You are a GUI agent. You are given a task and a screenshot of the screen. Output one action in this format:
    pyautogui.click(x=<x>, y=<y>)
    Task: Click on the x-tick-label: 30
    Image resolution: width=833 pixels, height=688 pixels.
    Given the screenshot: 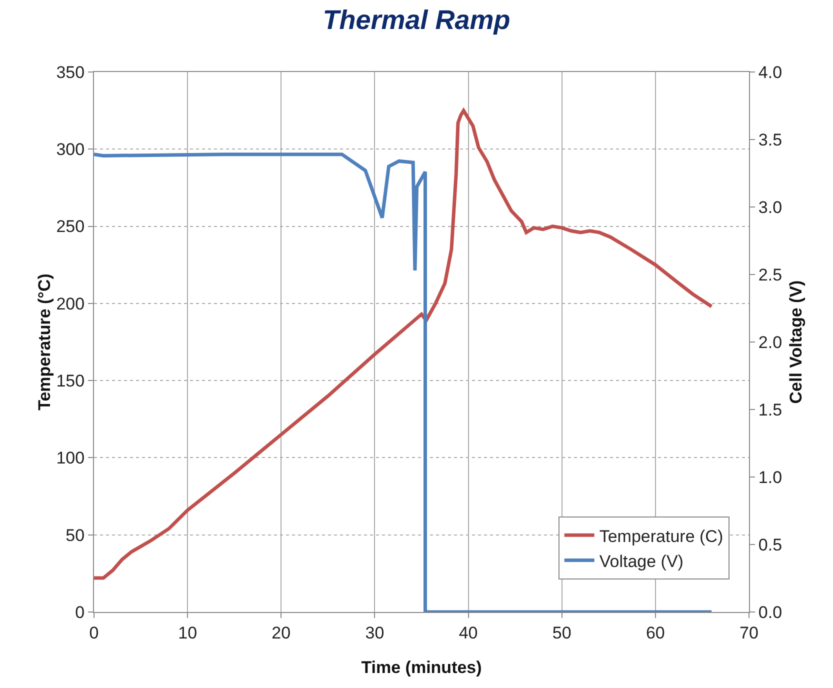 What is the action you would take?
    pyautogui.click(x=374, y=632)
    